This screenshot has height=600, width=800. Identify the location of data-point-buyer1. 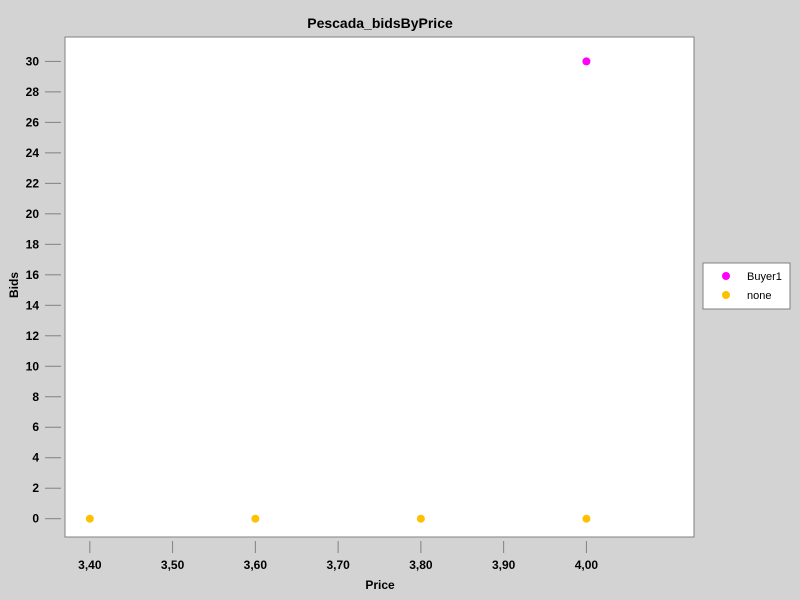
(586, 61).